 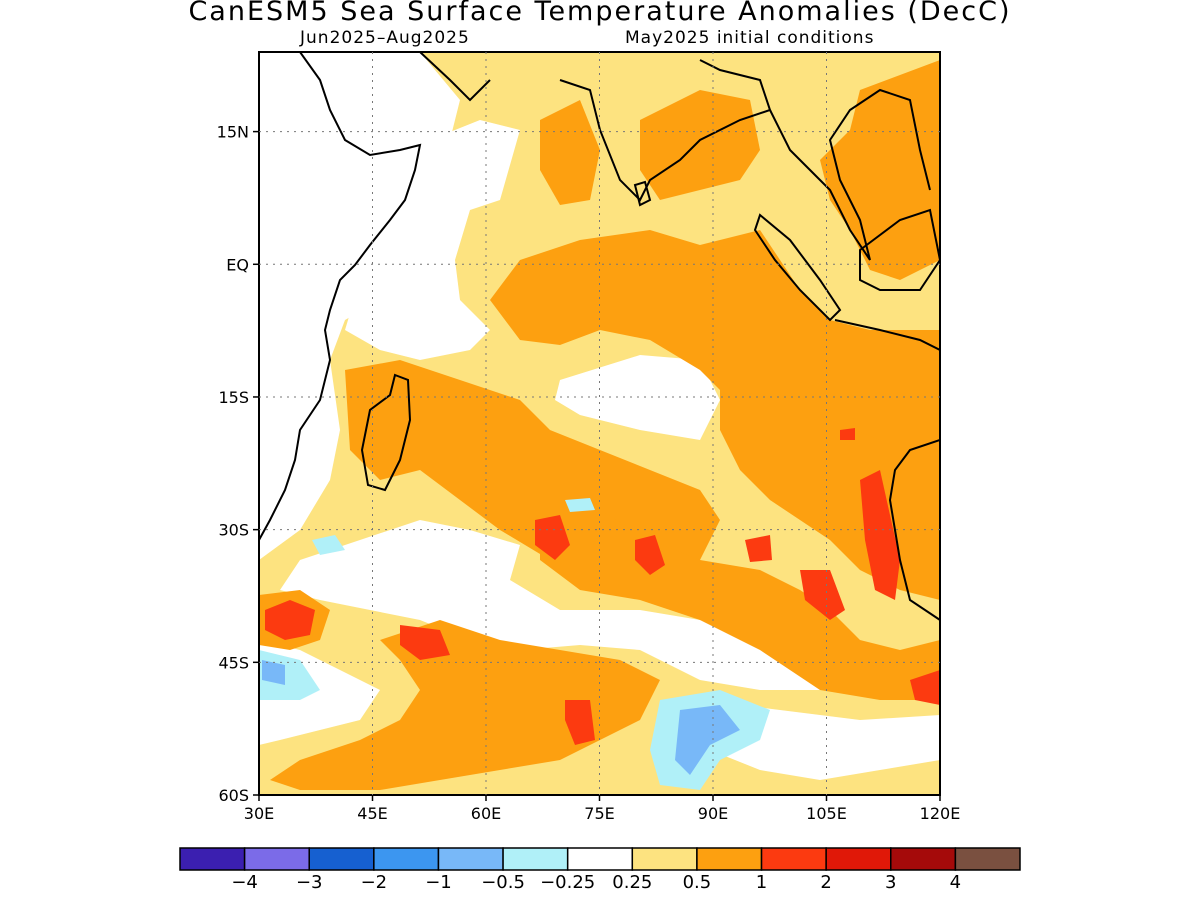 What do you see at coordinates (552, 537) in the screenshot?
I see `anomaly-1-patch-a` at bounding box center [552, 537].